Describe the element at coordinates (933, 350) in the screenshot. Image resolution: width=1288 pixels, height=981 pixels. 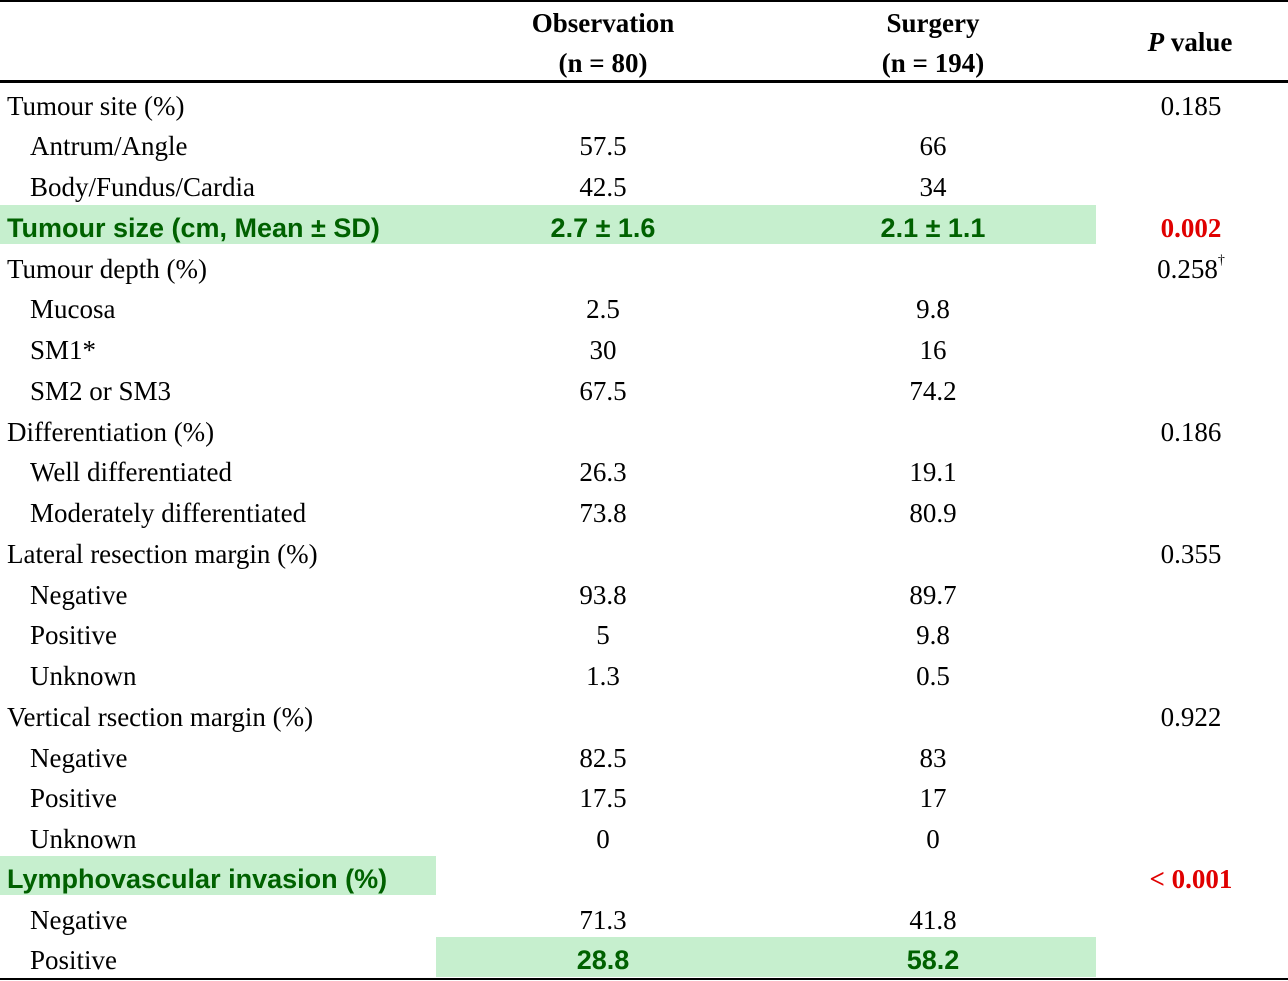
I see `row-surgery: 16` at that location.